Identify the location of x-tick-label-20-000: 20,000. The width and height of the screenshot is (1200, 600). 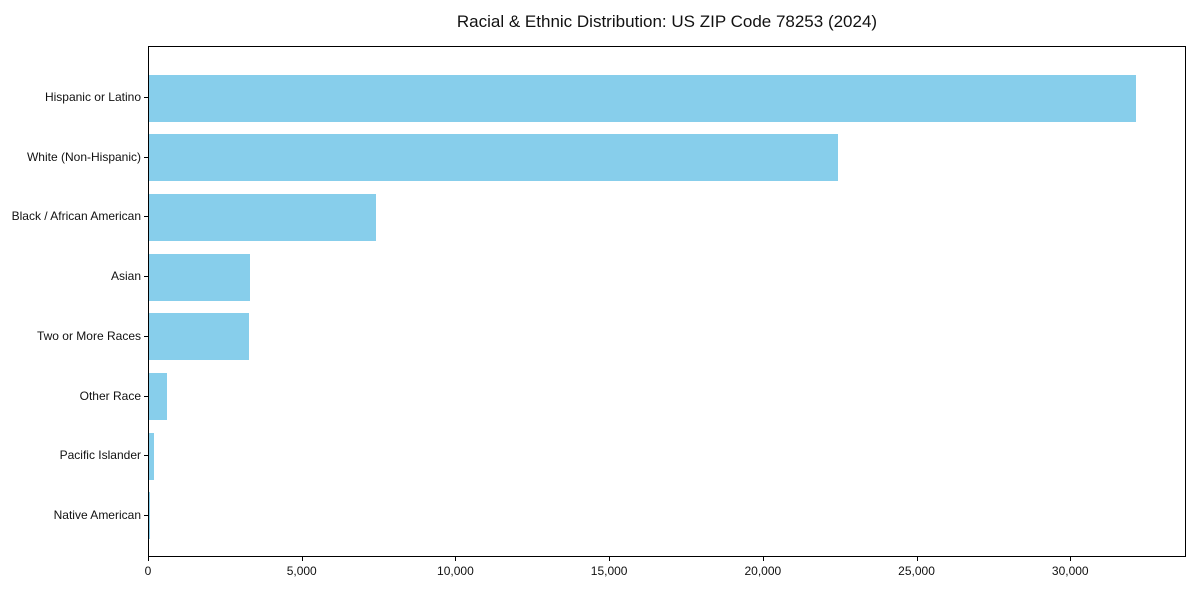
(763, 571).